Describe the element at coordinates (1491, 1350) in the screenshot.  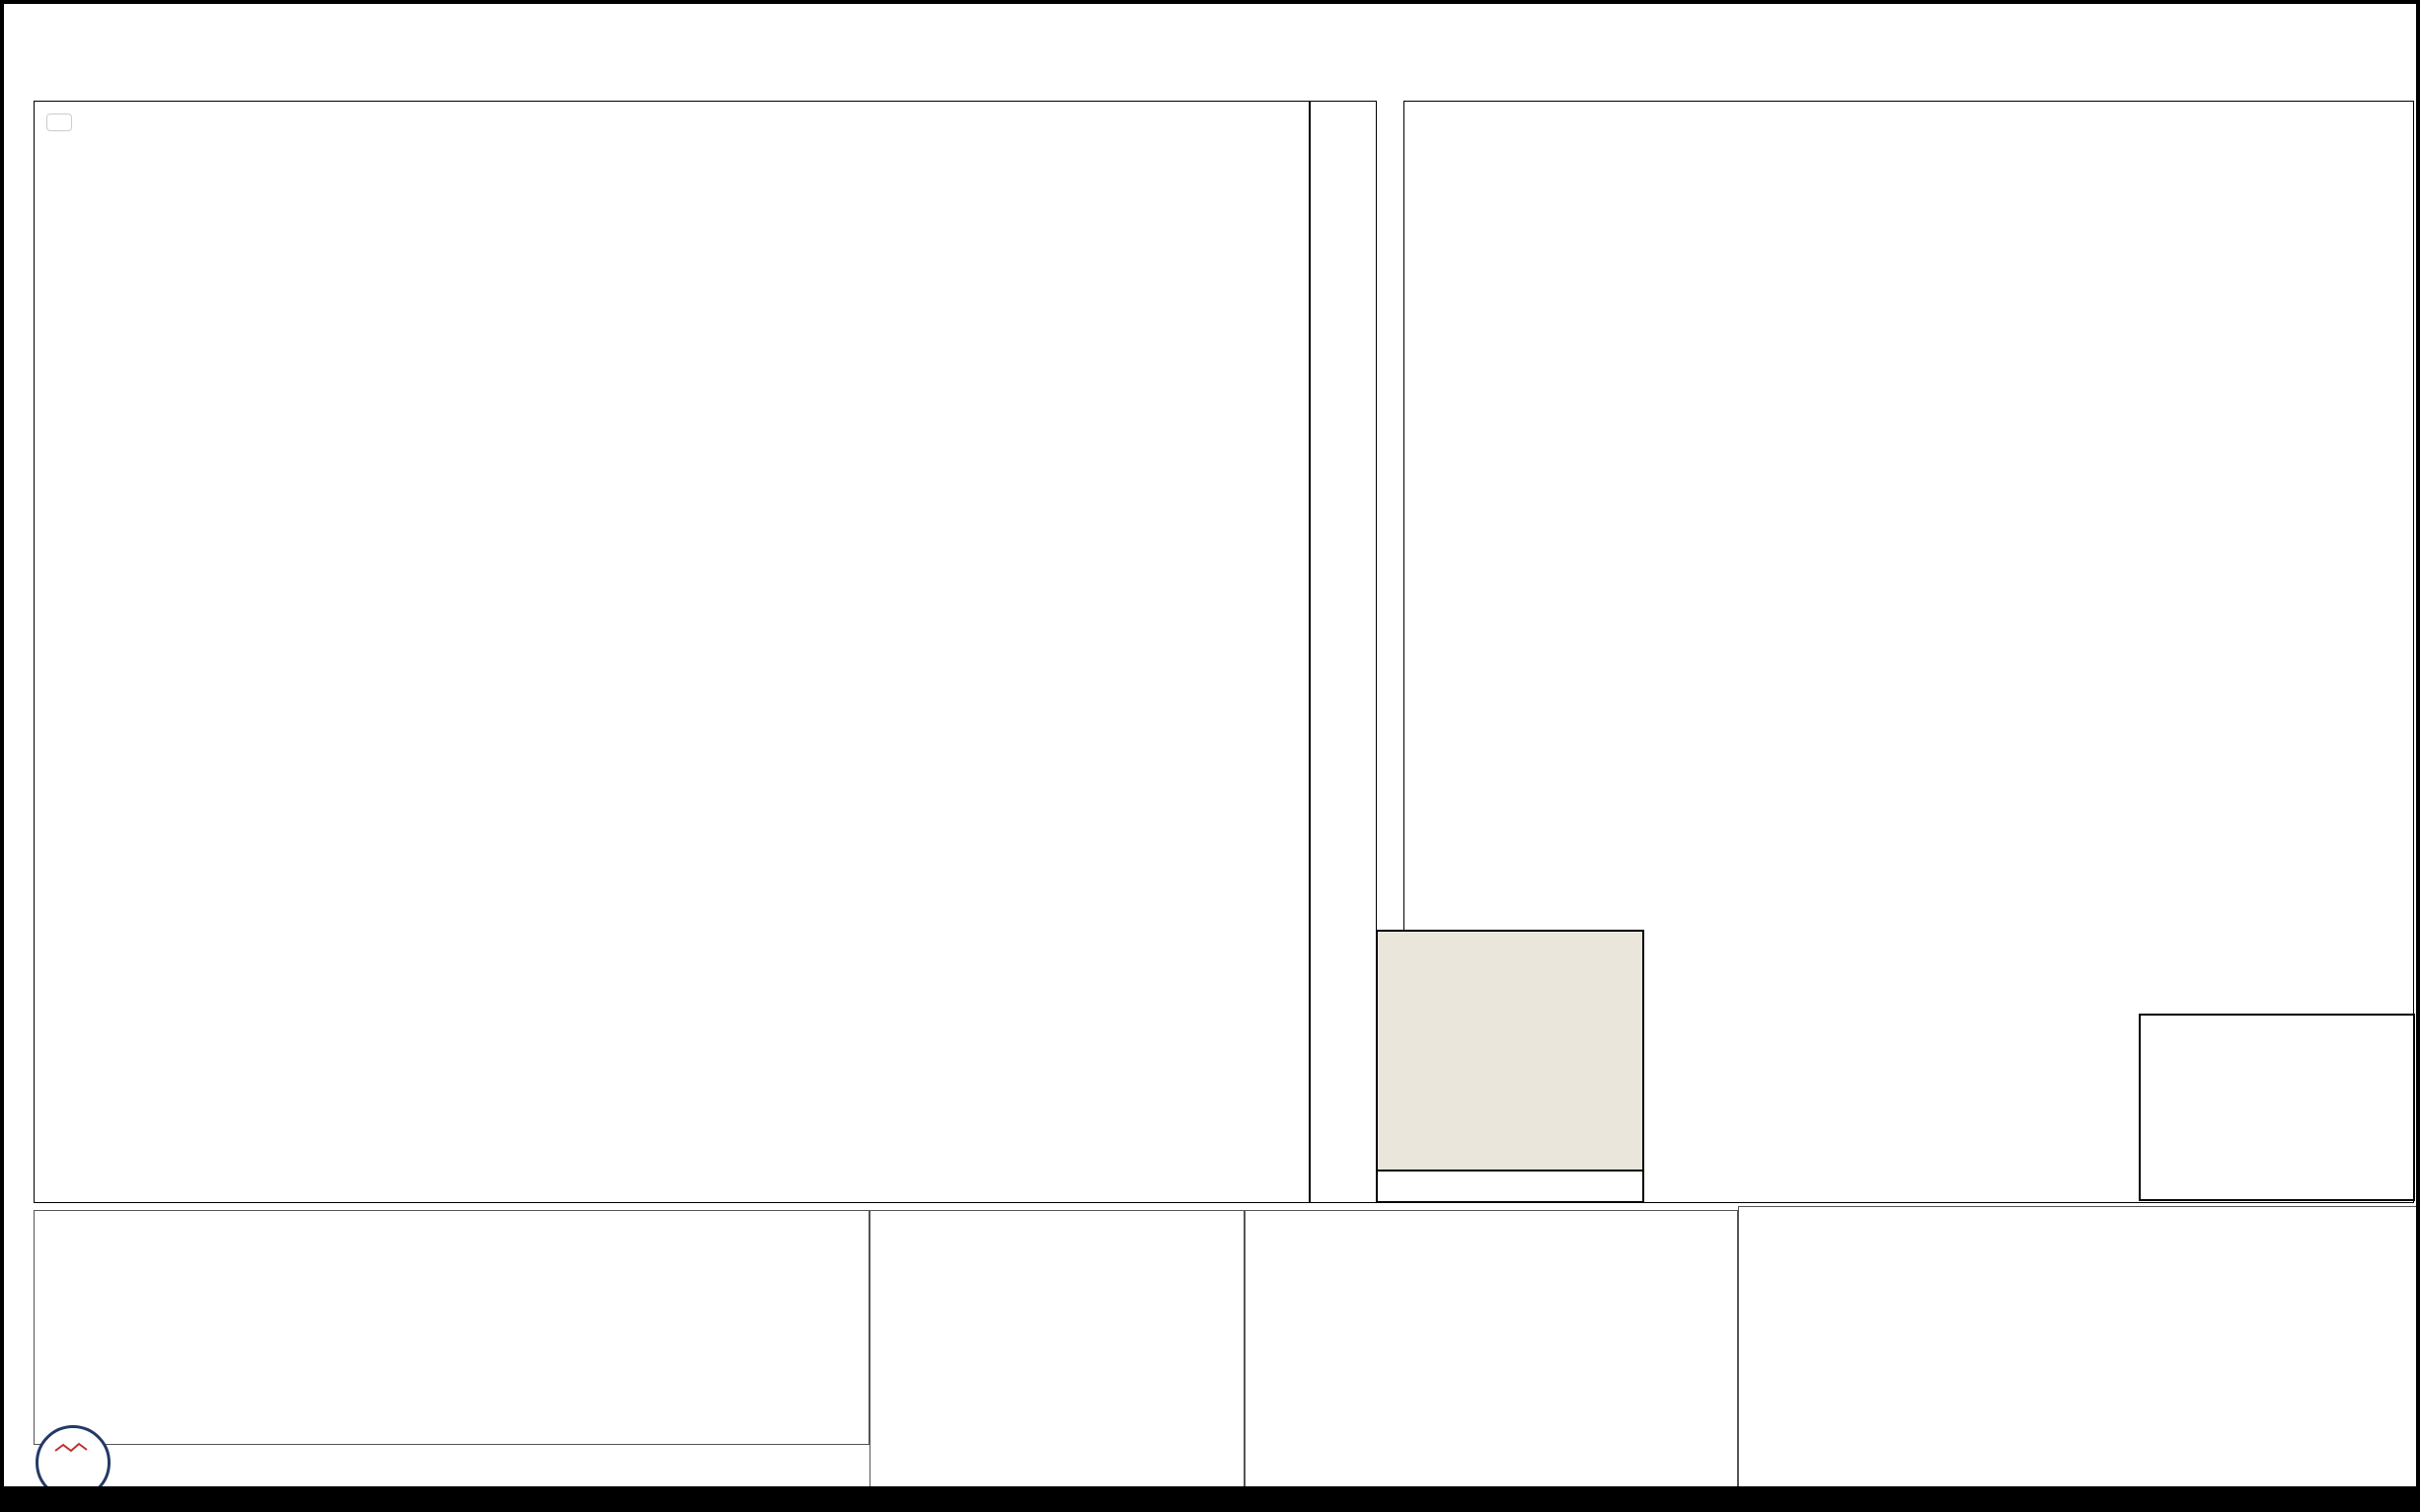
I see `kinematics-table` at that location.